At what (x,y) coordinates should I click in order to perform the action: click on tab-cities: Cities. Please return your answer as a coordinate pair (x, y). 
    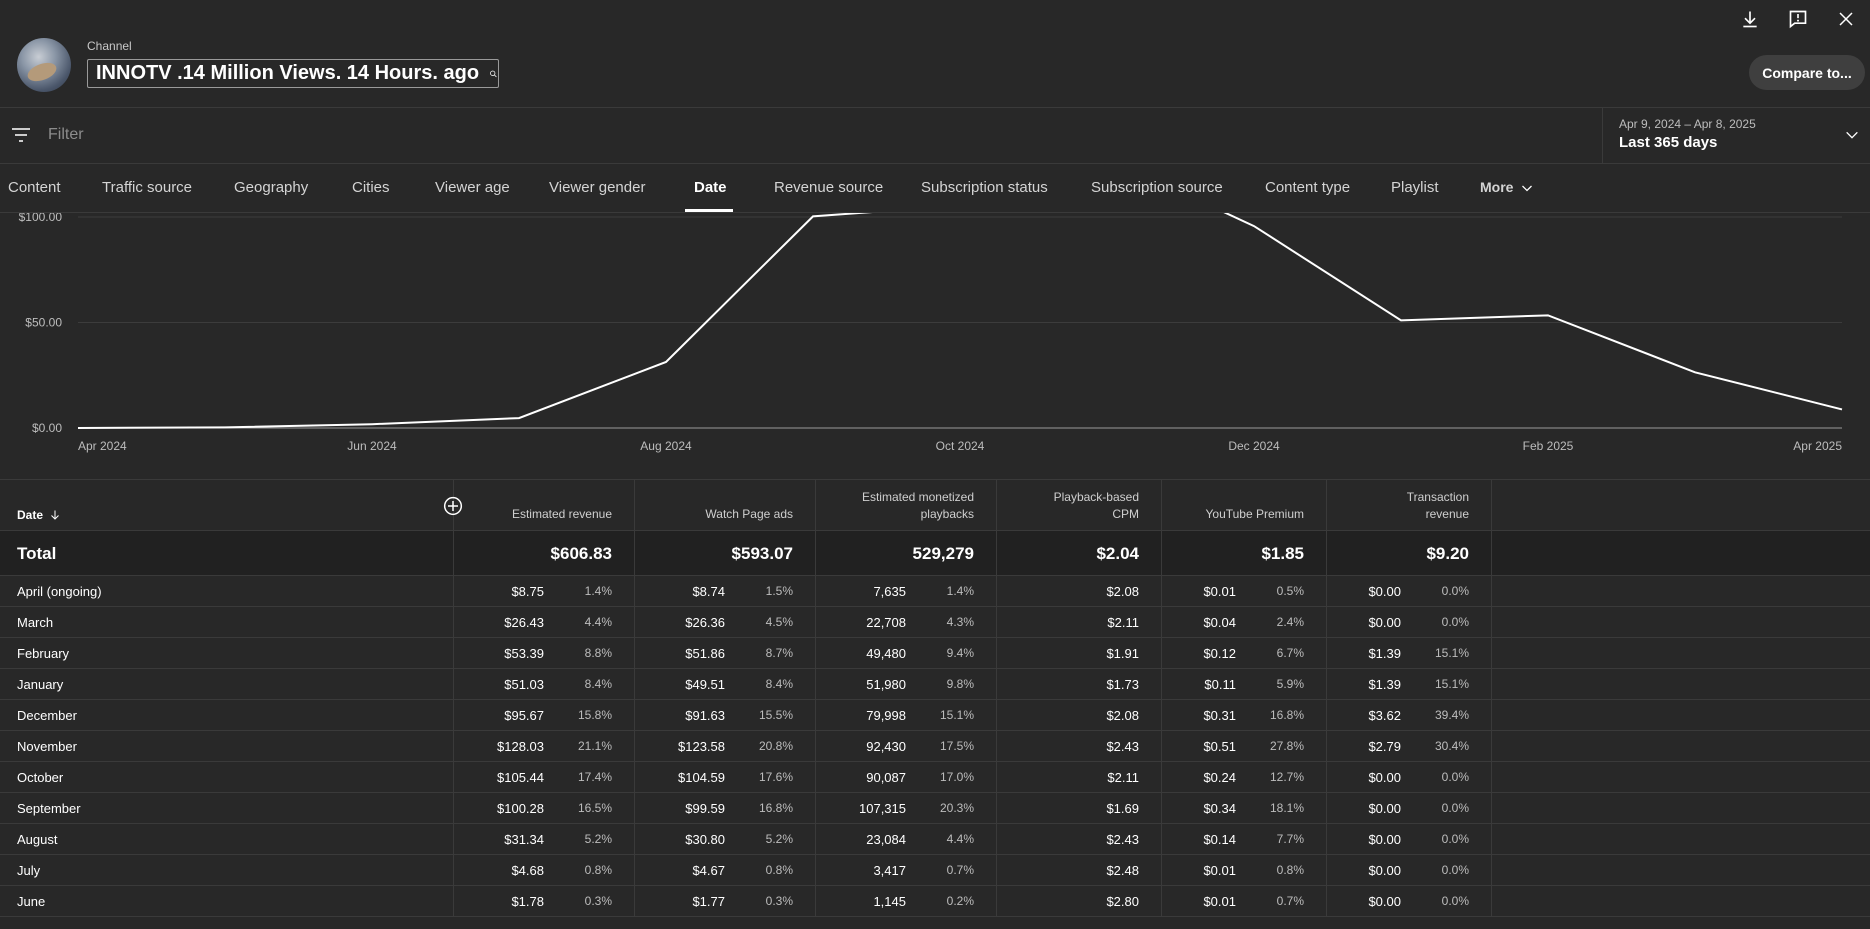
    Looking at the image, I should click on (371, 187).